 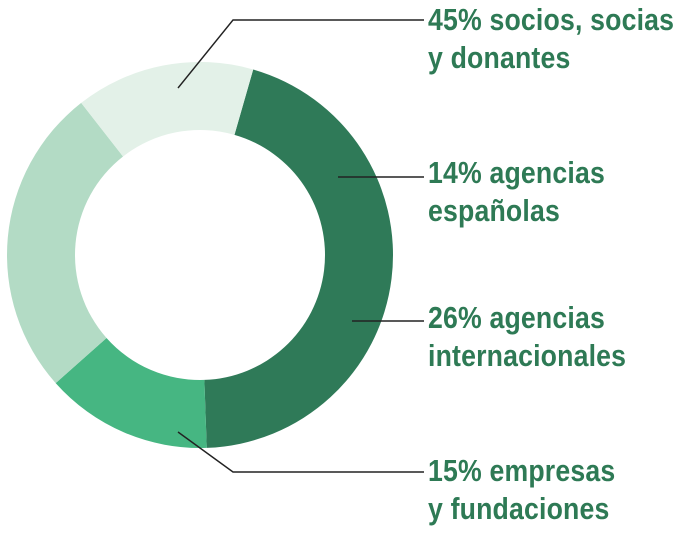 I want to click on slice-agencias-internacionales, so click(x=65, y=243).